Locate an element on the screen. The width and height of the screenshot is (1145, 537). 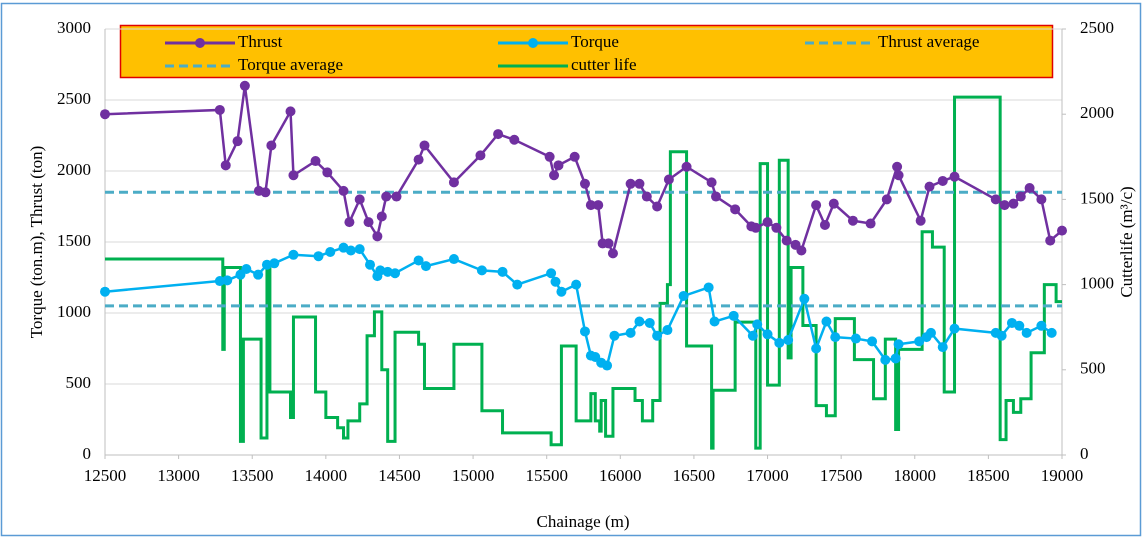
y2-tick-label: 500 is located at coordinates (1093, 368).